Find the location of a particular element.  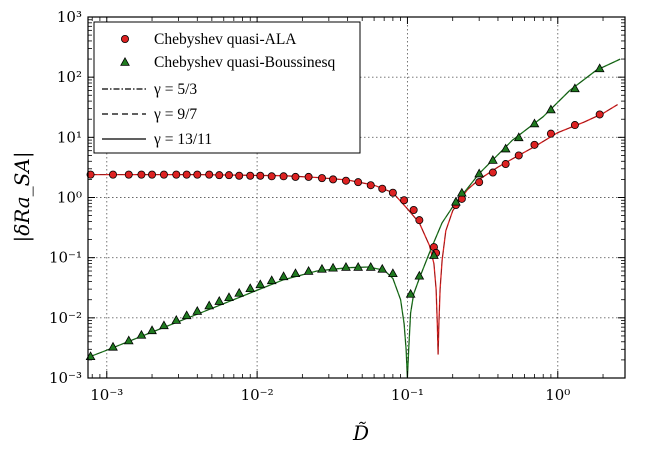

y-tick-label: 10⁻³ is located at coordinates (65, 378).